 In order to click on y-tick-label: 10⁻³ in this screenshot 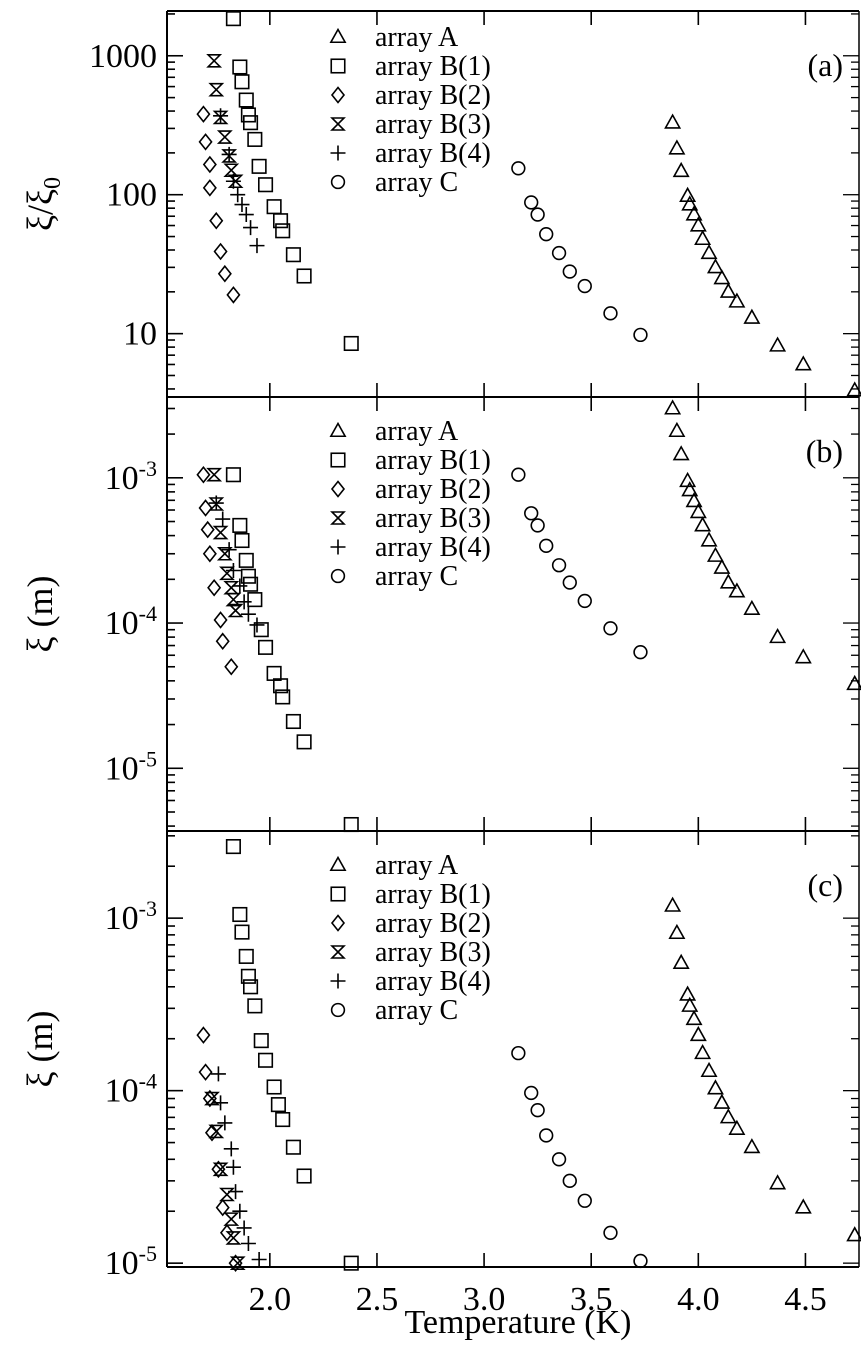, I will do `click(131, 476)`.